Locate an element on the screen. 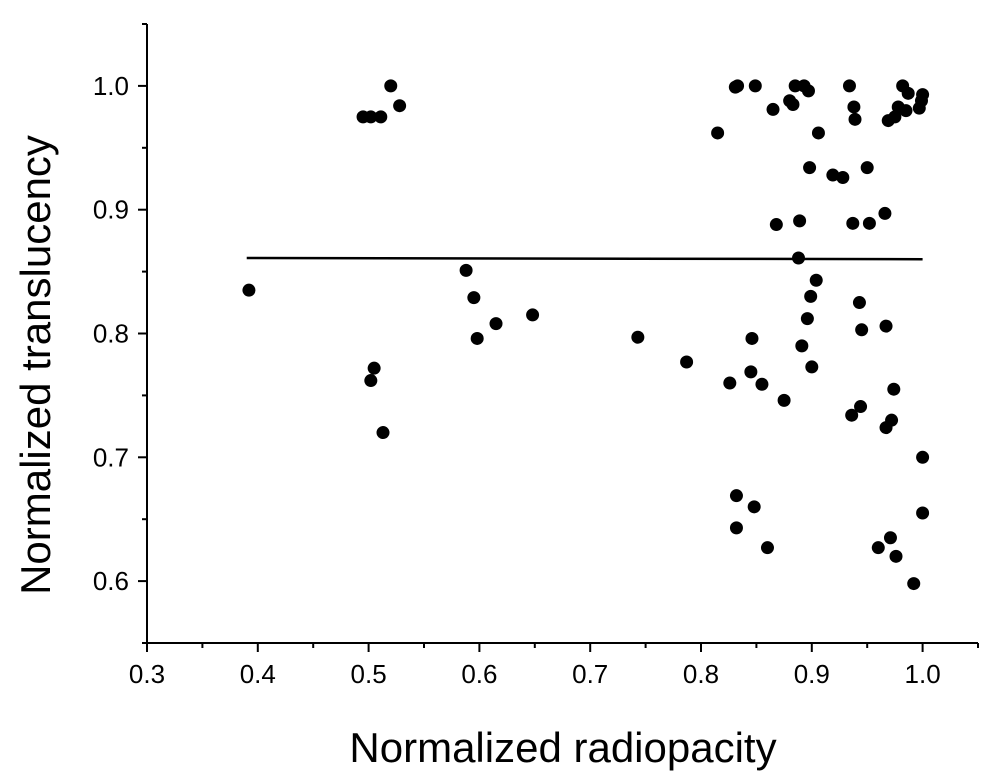 This screenshot has height=777, width=1000. y-tick-label: 0.9 is located at coordinates (111, 210).